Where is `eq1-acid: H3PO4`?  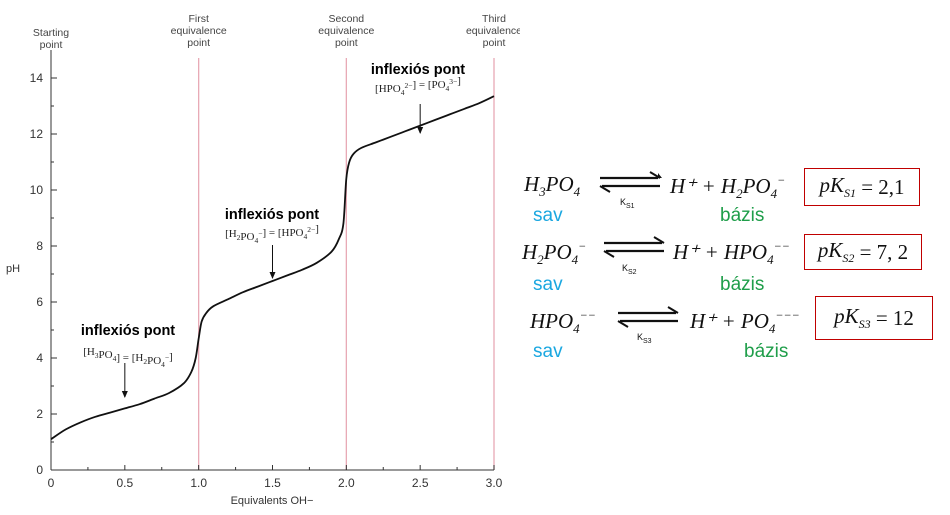 eq1-acid: H3PO4 is located at coordinates (552, 185).